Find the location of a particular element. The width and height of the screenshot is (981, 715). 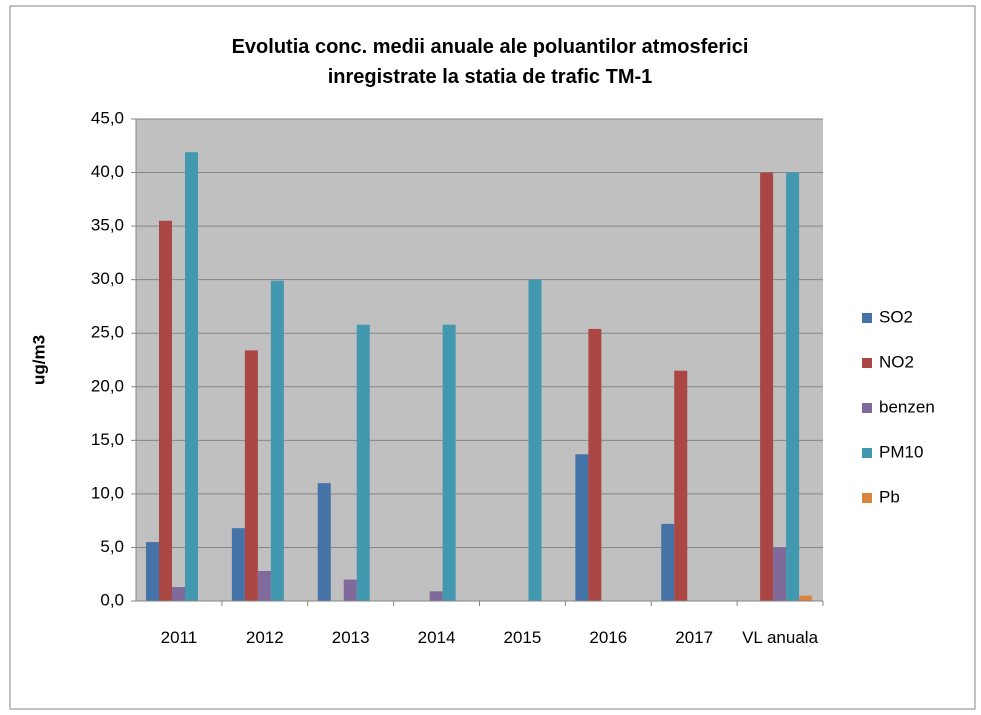

y-tick-label: 0,0 is located at coordinates (112, 599).